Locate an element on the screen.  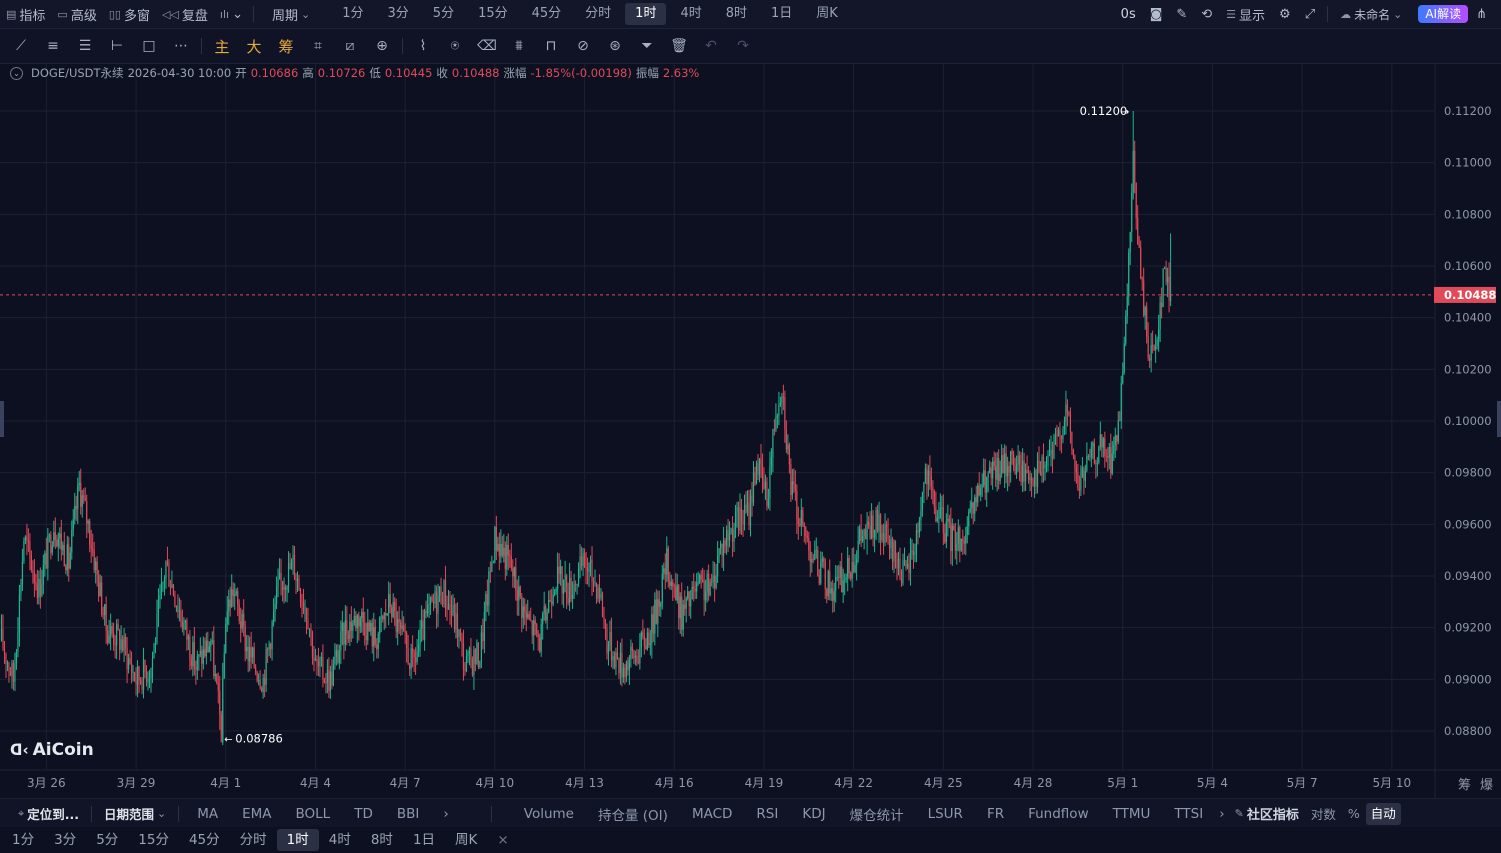
pattern-icon: ⩩ is located at coordinates (519, 46).